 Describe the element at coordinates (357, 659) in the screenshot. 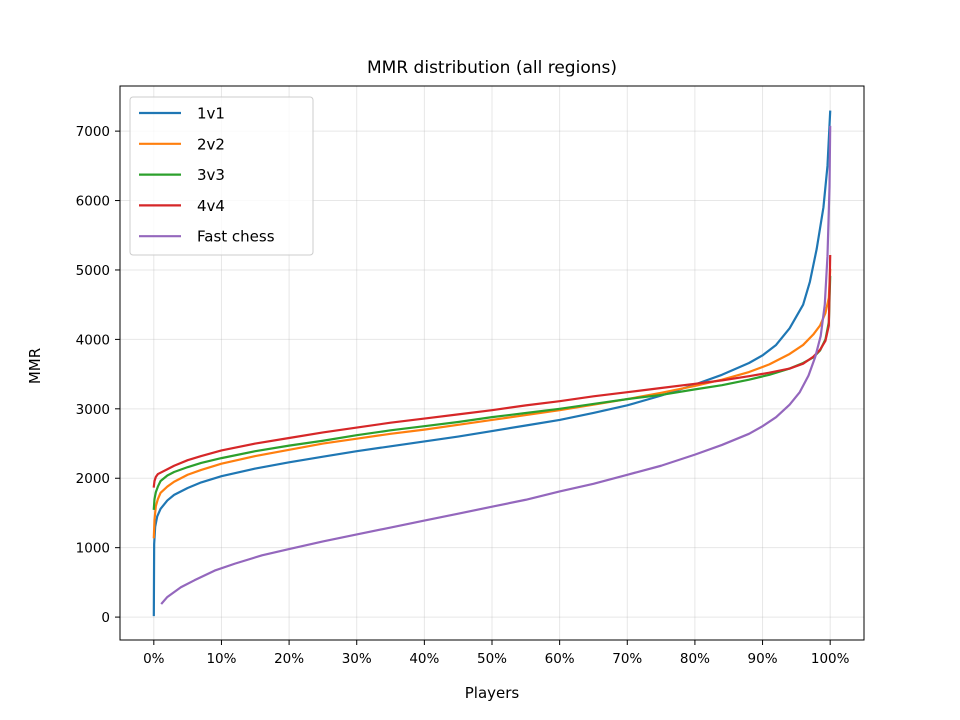

I see `x-tick-label: 30%` at that location.